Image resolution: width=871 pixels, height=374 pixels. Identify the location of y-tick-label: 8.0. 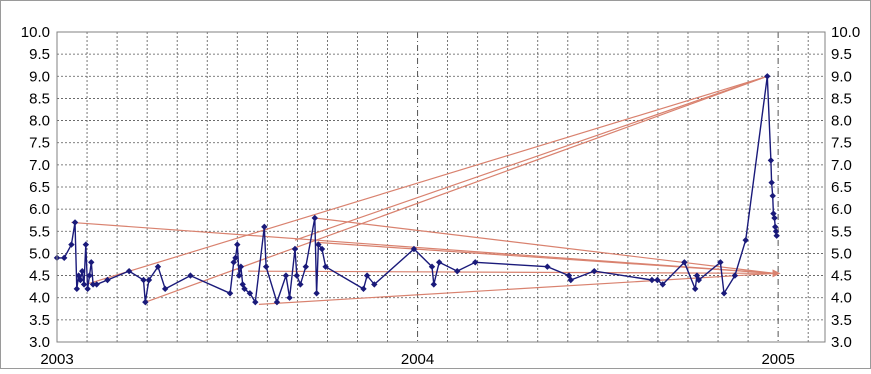
(841, 121).